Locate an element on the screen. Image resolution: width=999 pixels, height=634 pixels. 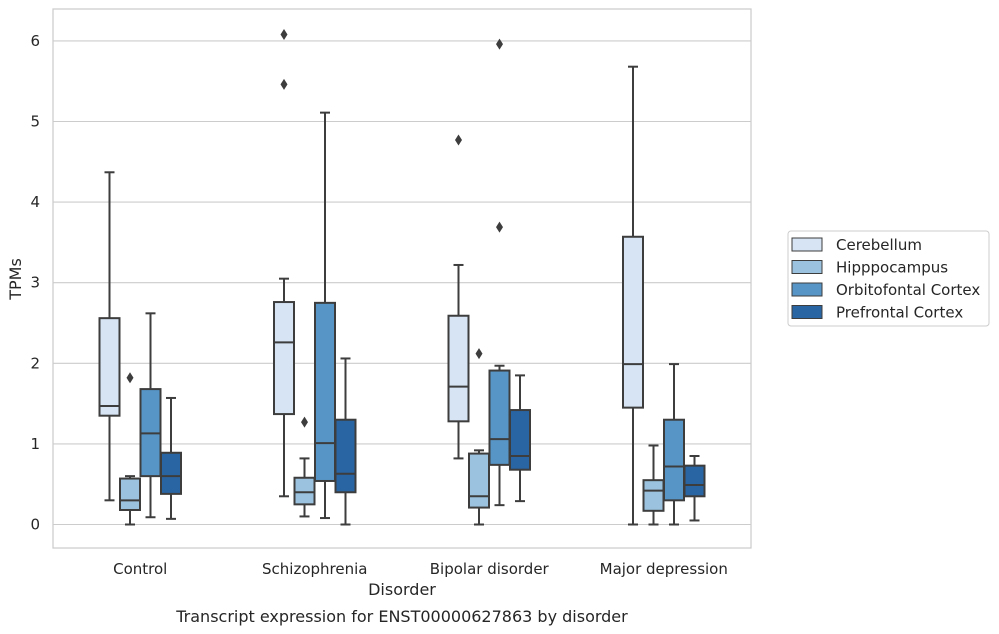
legend-label: Hipppocampus is located at coordinates (892, 268).